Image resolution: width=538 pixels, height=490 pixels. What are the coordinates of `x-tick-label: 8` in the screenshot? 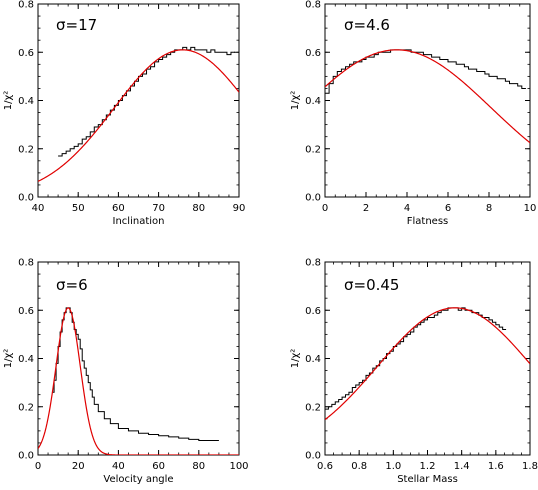 It's located at (489, 208).